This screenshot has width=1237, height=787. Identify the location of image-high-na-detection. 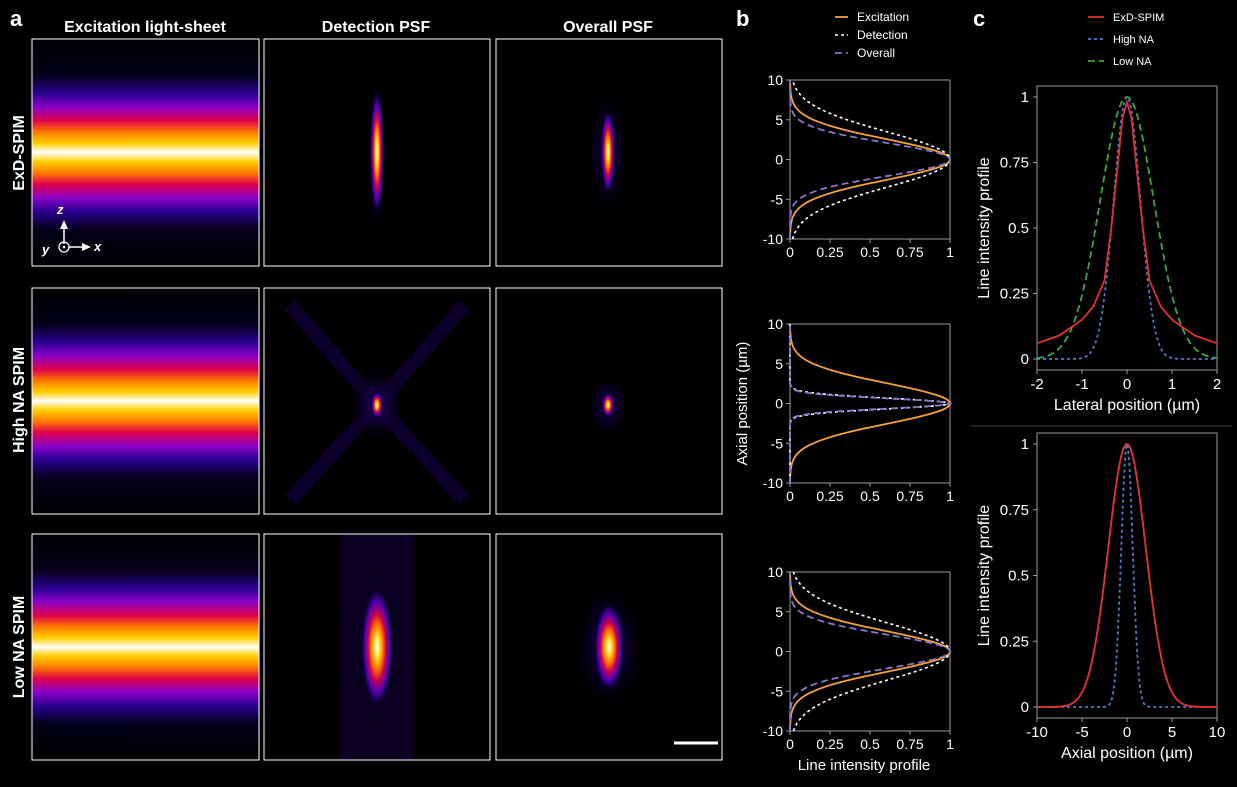
(377, 401).